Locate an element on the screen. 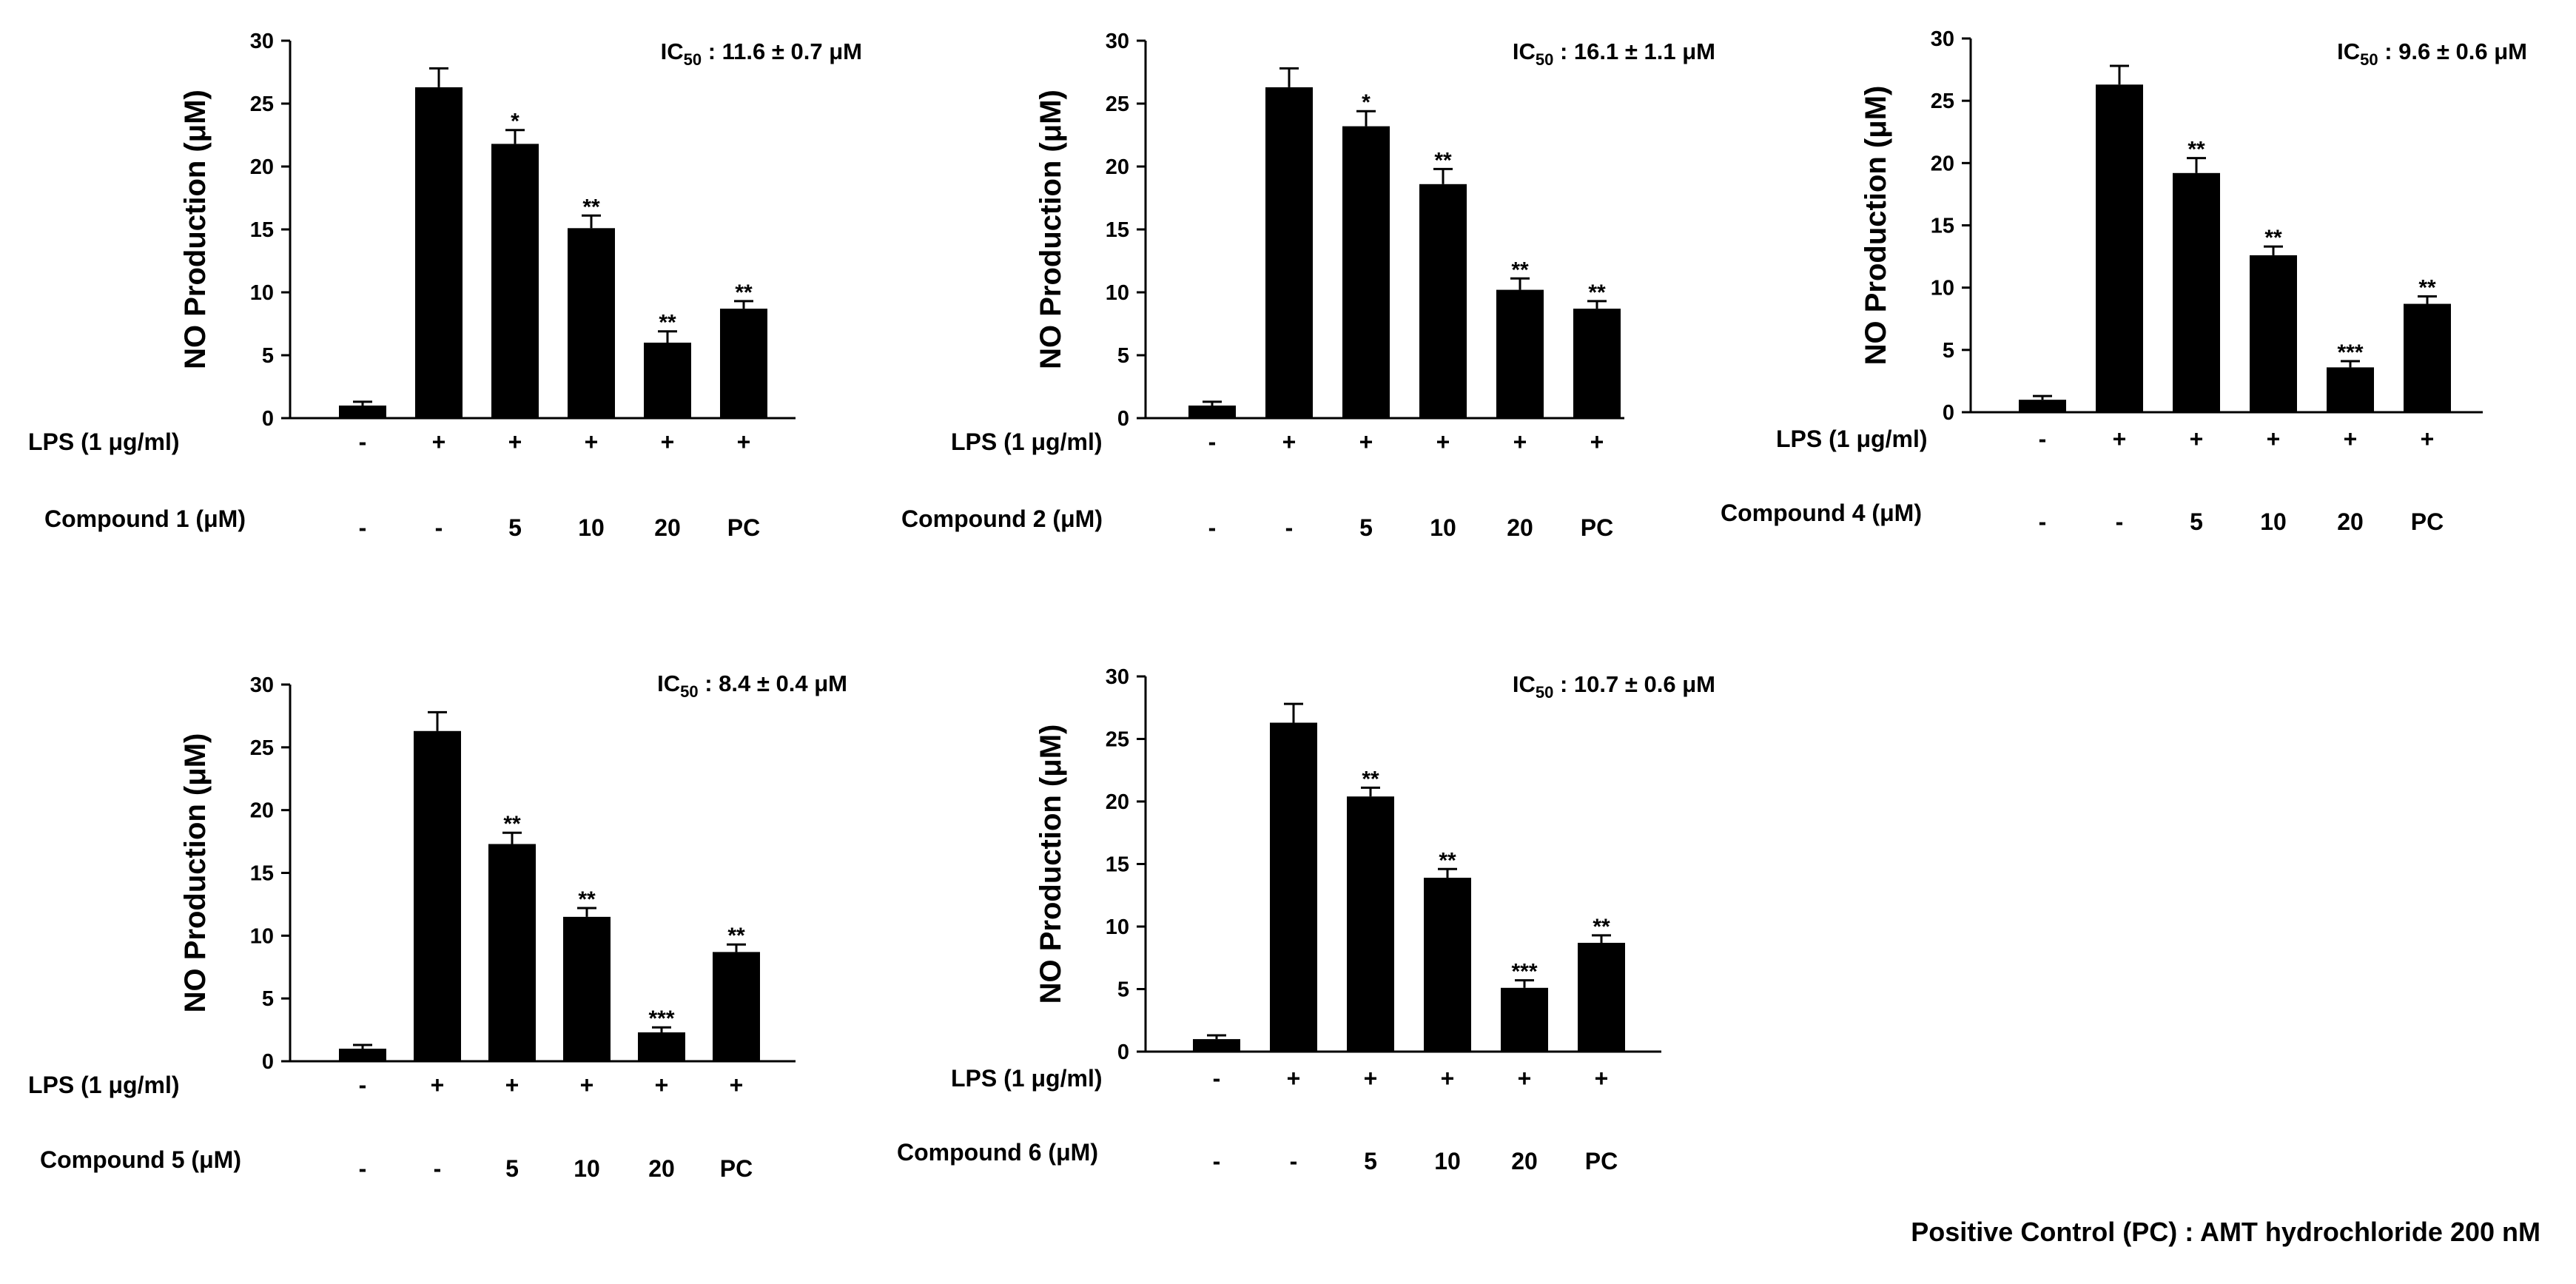  ic50-annotation: IC50 : 9.6 ± 0.6 μM is located at coordinates (2432, 53).